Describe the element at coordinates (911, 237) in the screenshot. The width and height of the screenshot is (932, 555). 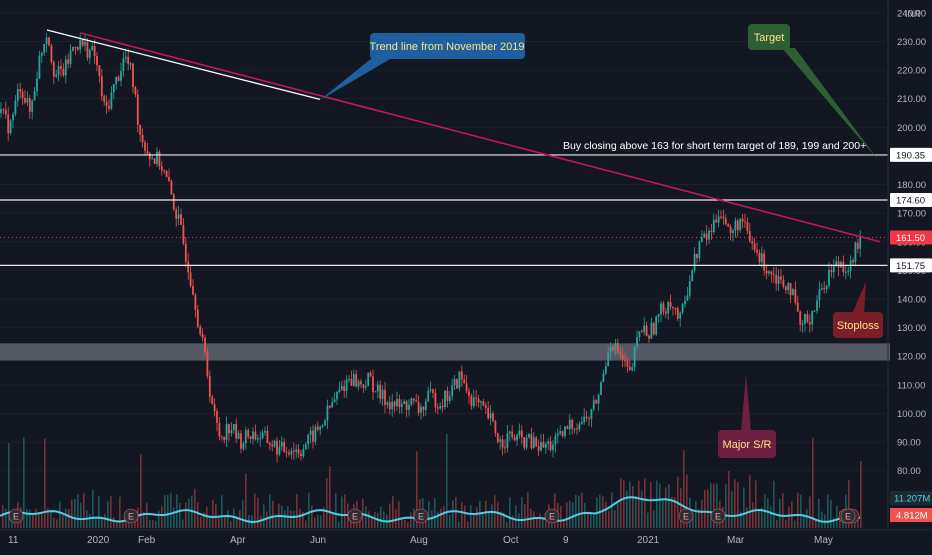
I see `last-price-label-box` at that location.